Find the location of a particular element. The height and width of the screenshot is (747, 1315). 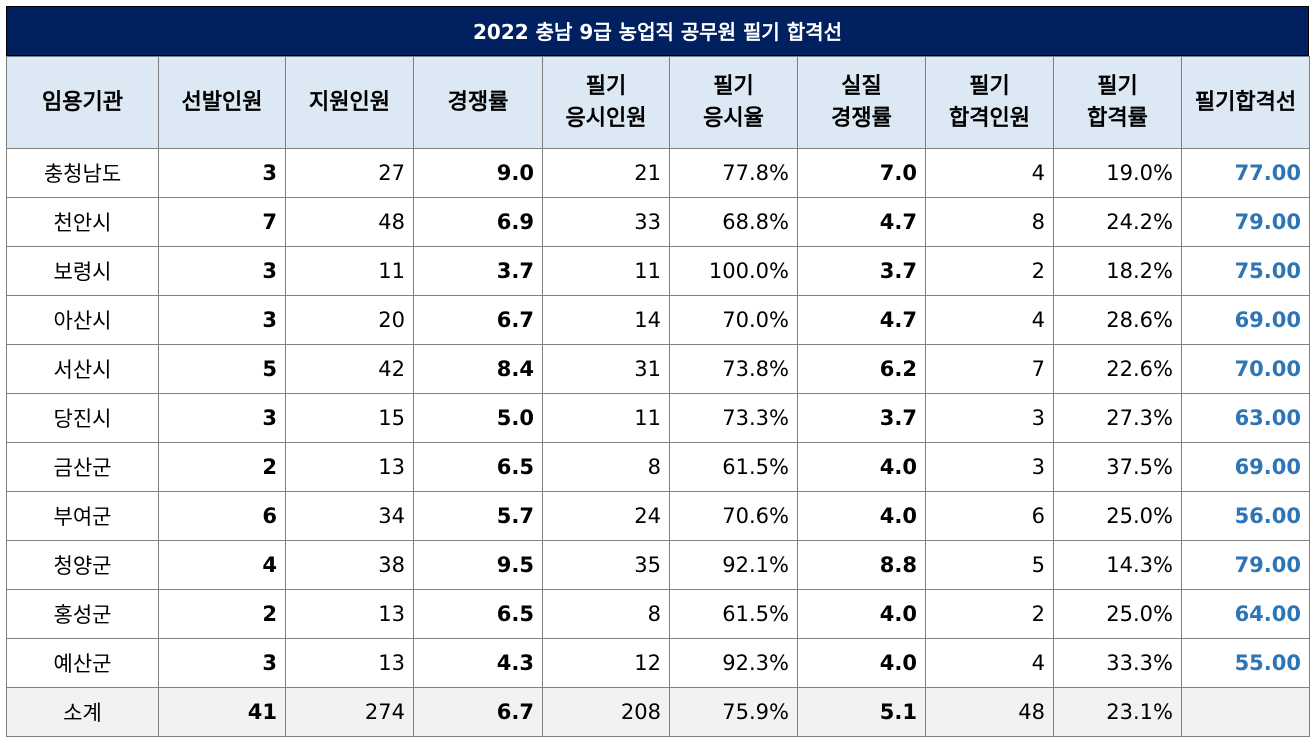

table-row: 아산시 3 20 6.7 14 70.0% 4.7 4 28.6% 69.00 is located at coordinates (658, 320).